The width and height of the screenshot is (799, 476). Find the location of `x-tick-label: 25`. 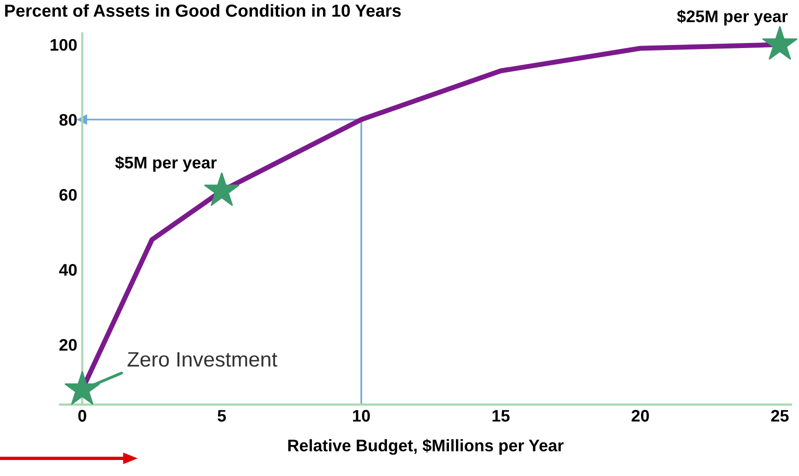

x-tick-label: 25 is located at coordinates (780, 416).